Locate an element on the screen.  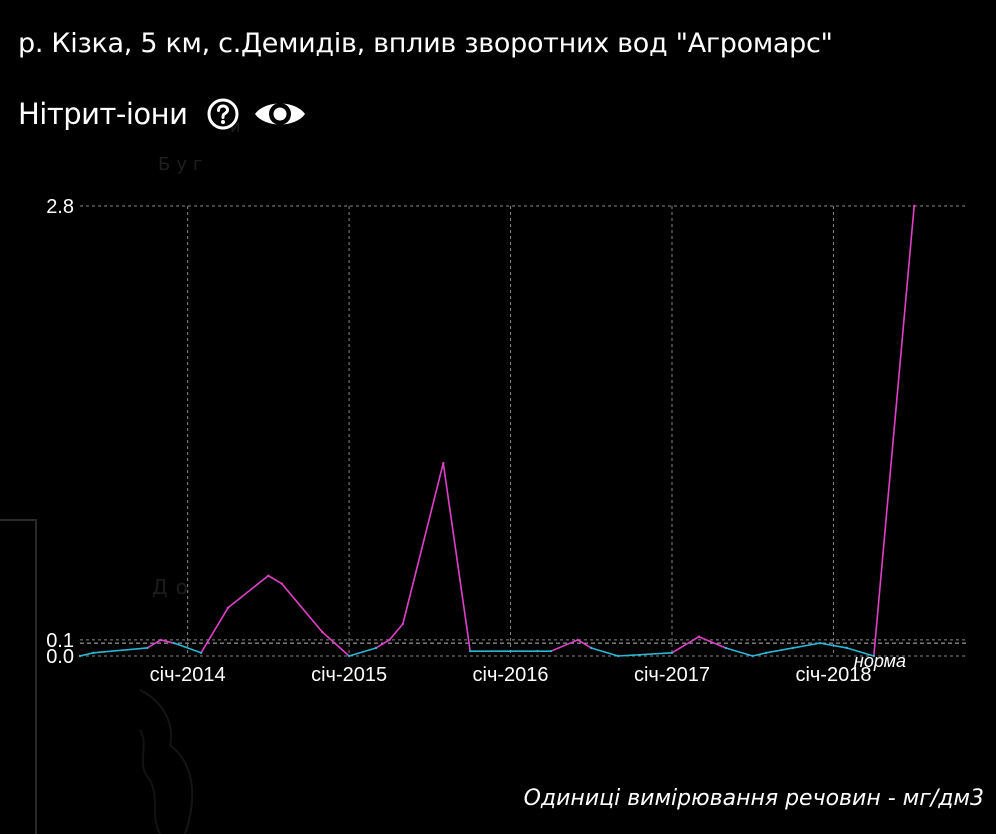
x-tick-label: січ-2015 is located at coordinates (349, 675).